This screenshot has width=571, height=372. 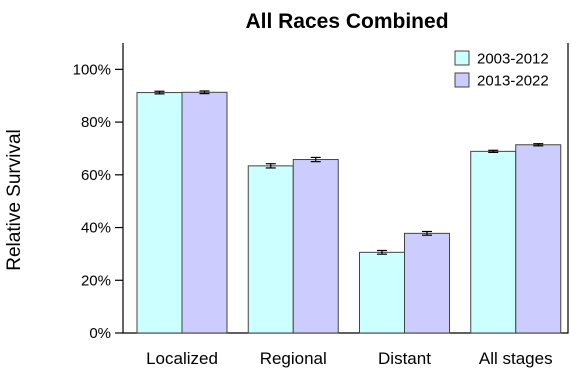 What do you see at coordinates (501, 70) in the screenshot?
I see `legend: 2003-2012 2013-2022` at bounding box center [501, 70].